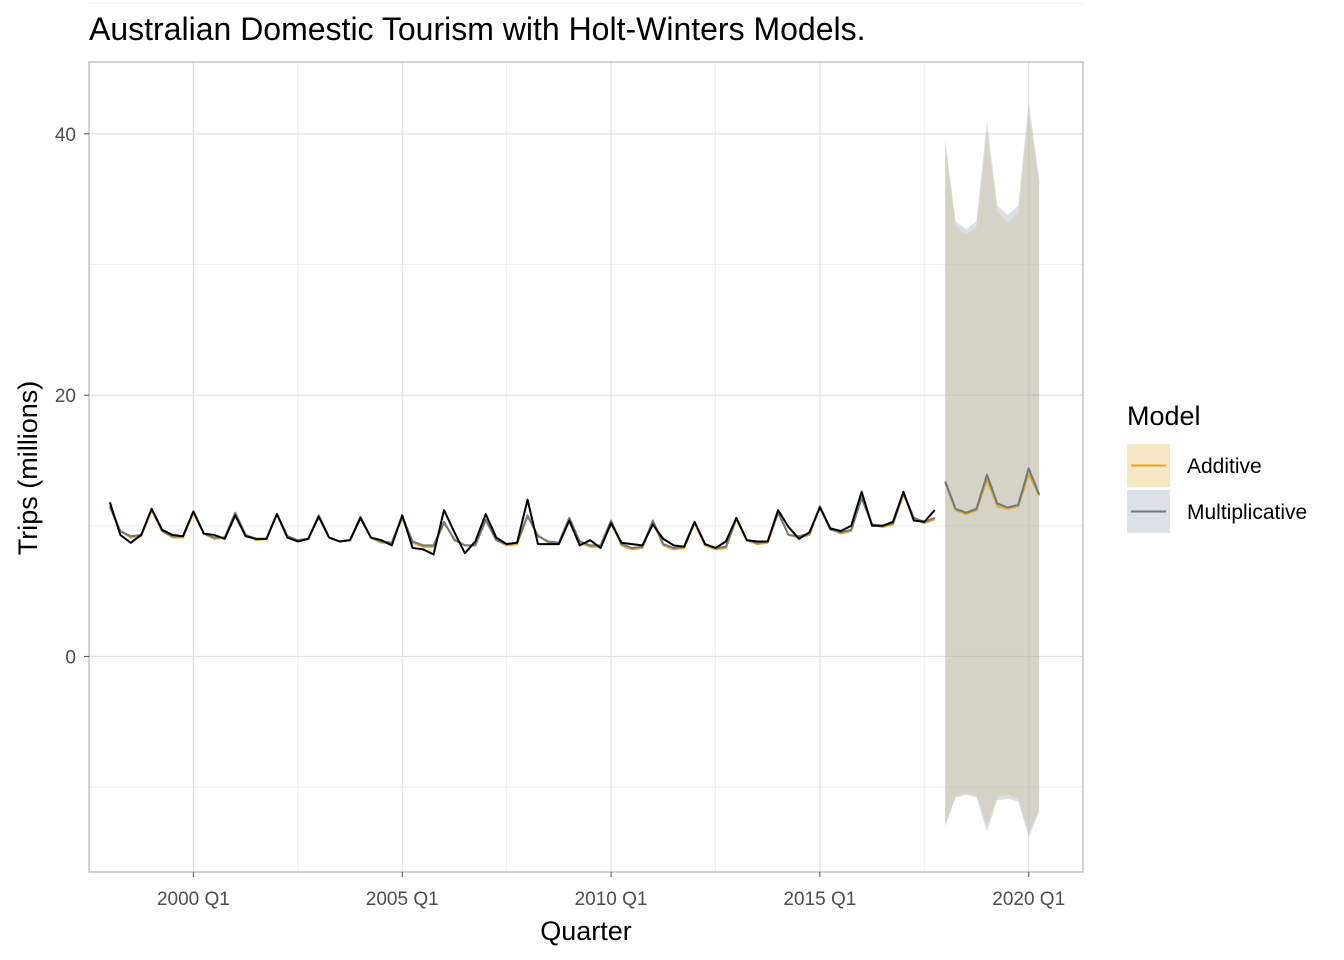 This screenshot has width=1344, height=960. I want to click on forecast-intervals, so click(992, 470).